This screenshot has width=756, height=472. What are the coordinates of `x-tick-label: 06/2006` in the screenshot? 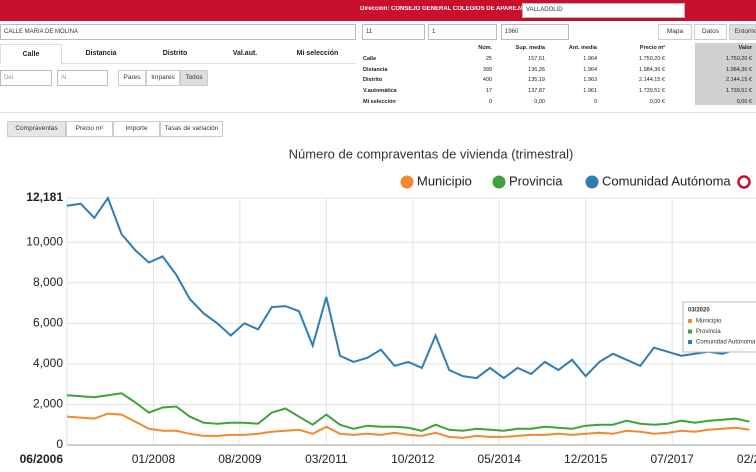 It's located at (42, 459).